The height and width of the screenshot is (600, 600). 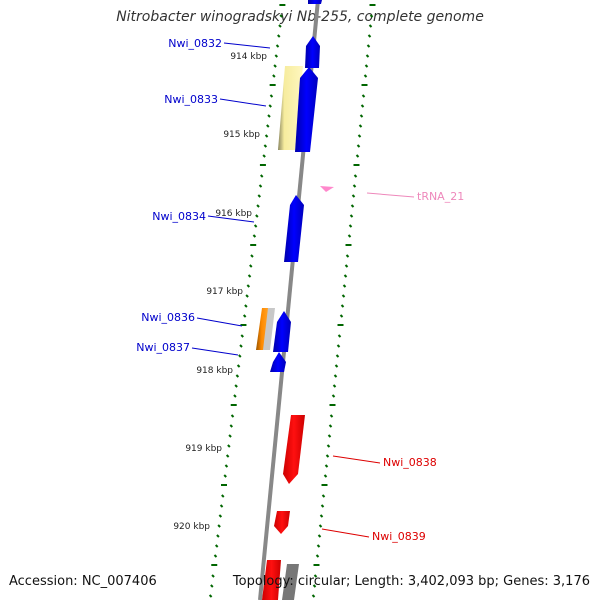 I want to click on gene-nwi-0836-orange, so click(x=263, y=329).